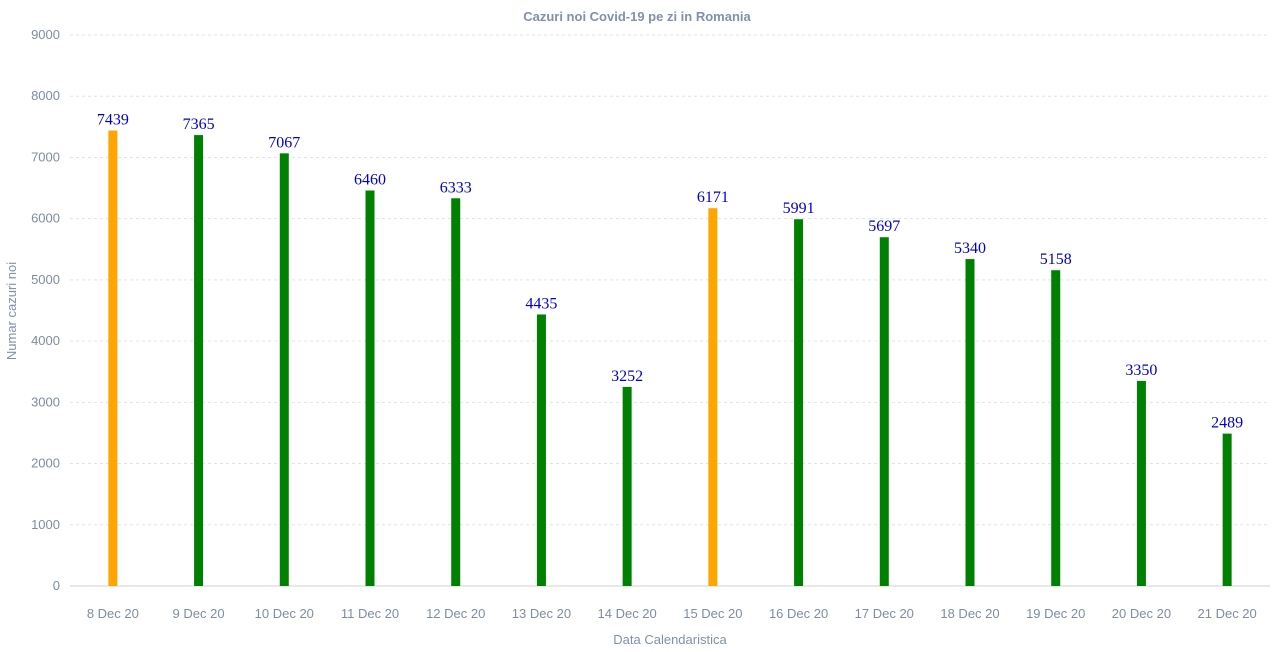 Image resolution: width=1275 pixels, height=652 pixels. What do you see at coordinates (969, 613) in the screenshot?
I see `x-tick-label: 18 Dec 20` at bounding box center [969, 613].